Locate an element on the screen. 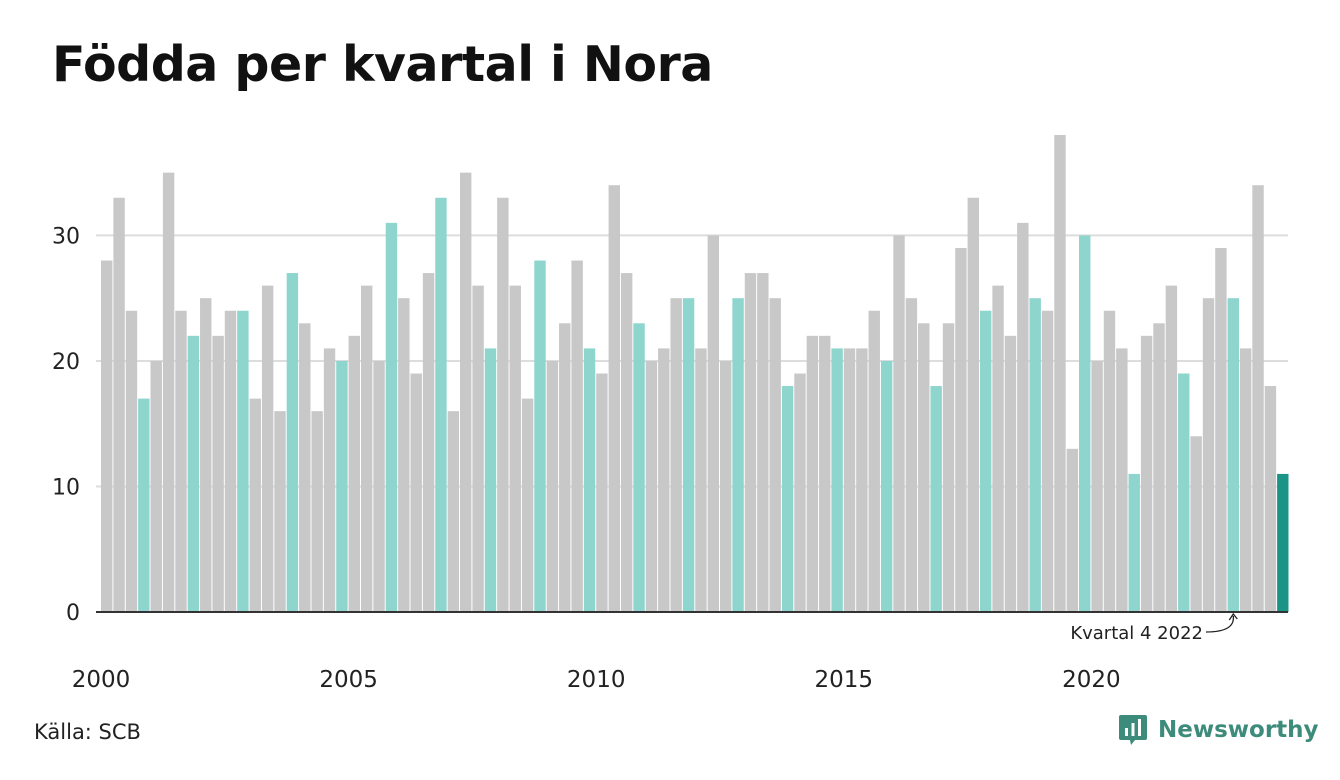  x-tick-label: 2020 is located at coordinates (1091, 680).